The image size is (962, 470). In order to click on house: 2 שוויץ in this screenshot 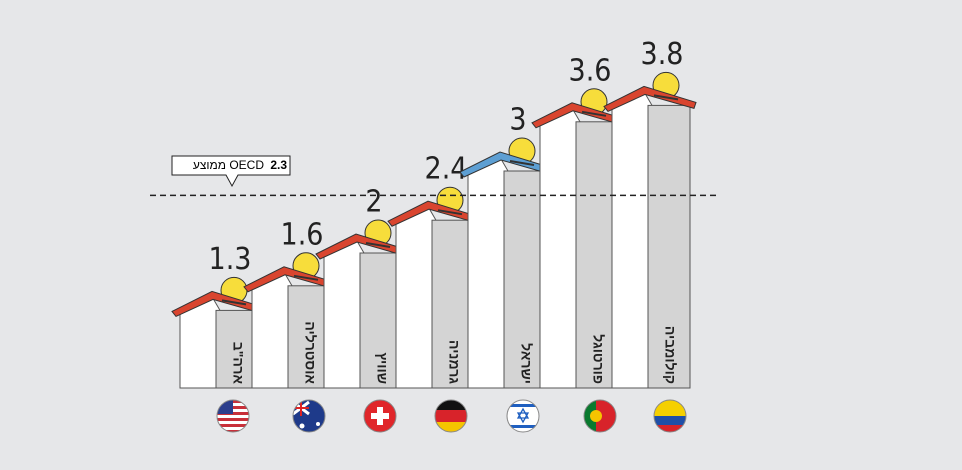, I will do `click(362, 287)`.